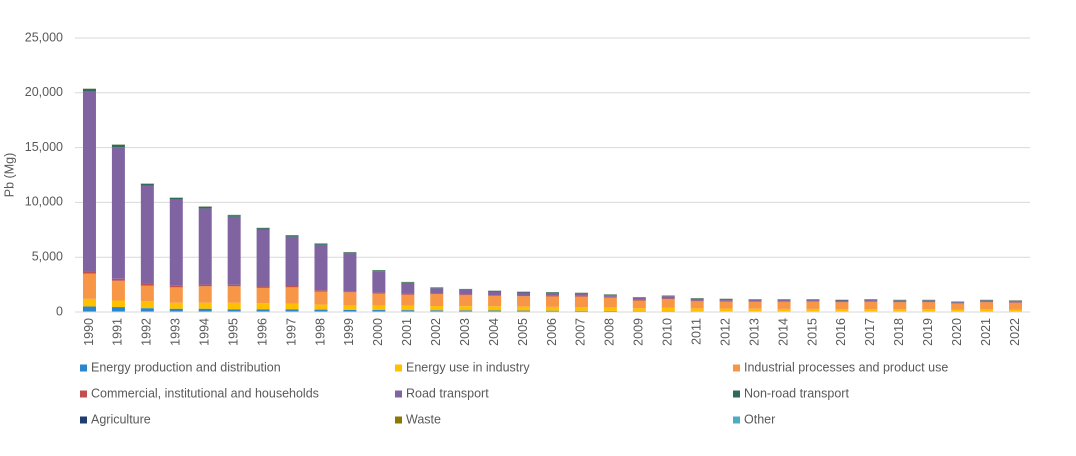 This screenshot has height=456, width=1076. Describe the element at coordinates (349, 332) in the screenshot. I see `x-tick-label: 1999` at that location.